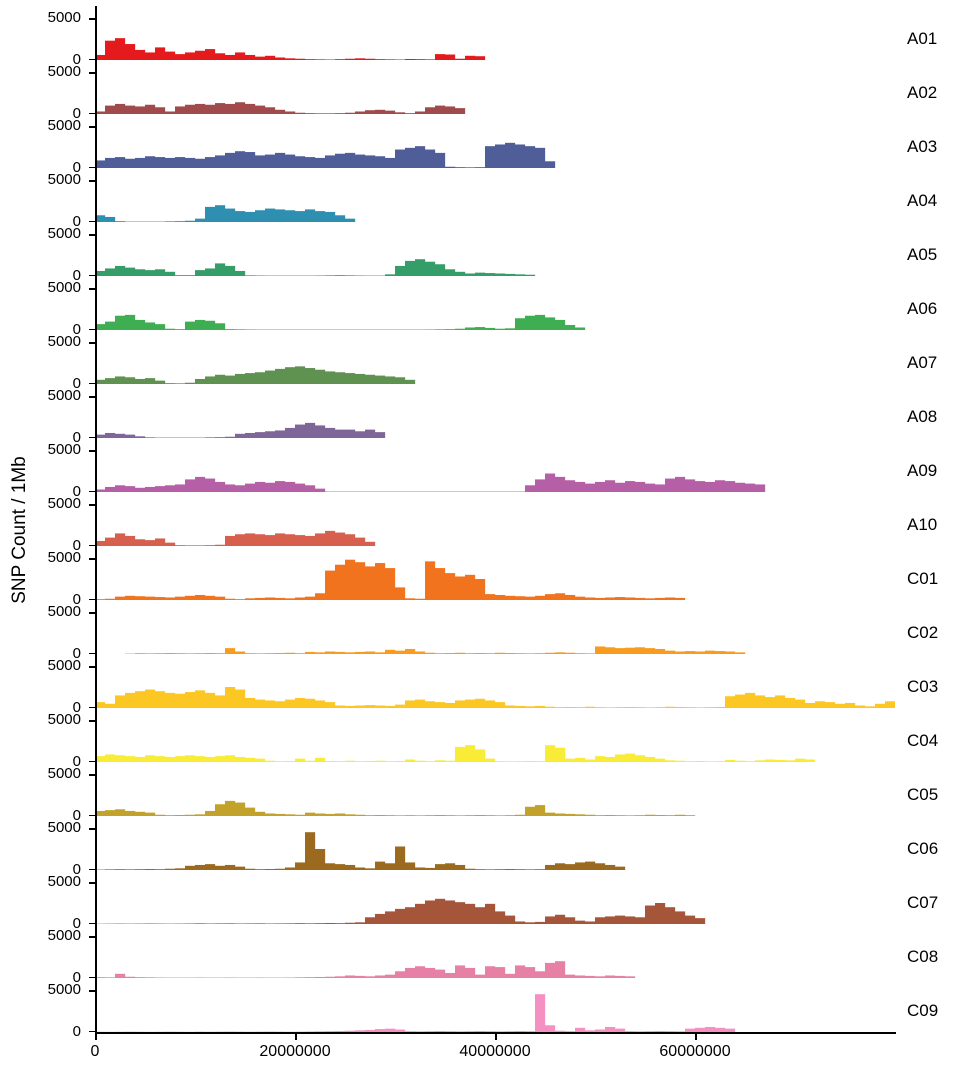 This screenshot has height=1080, width=955. Describe the element at coordinates (477, 523) in the screenshot. I see `chromosome-panel: 5000 0 A10` at that location.